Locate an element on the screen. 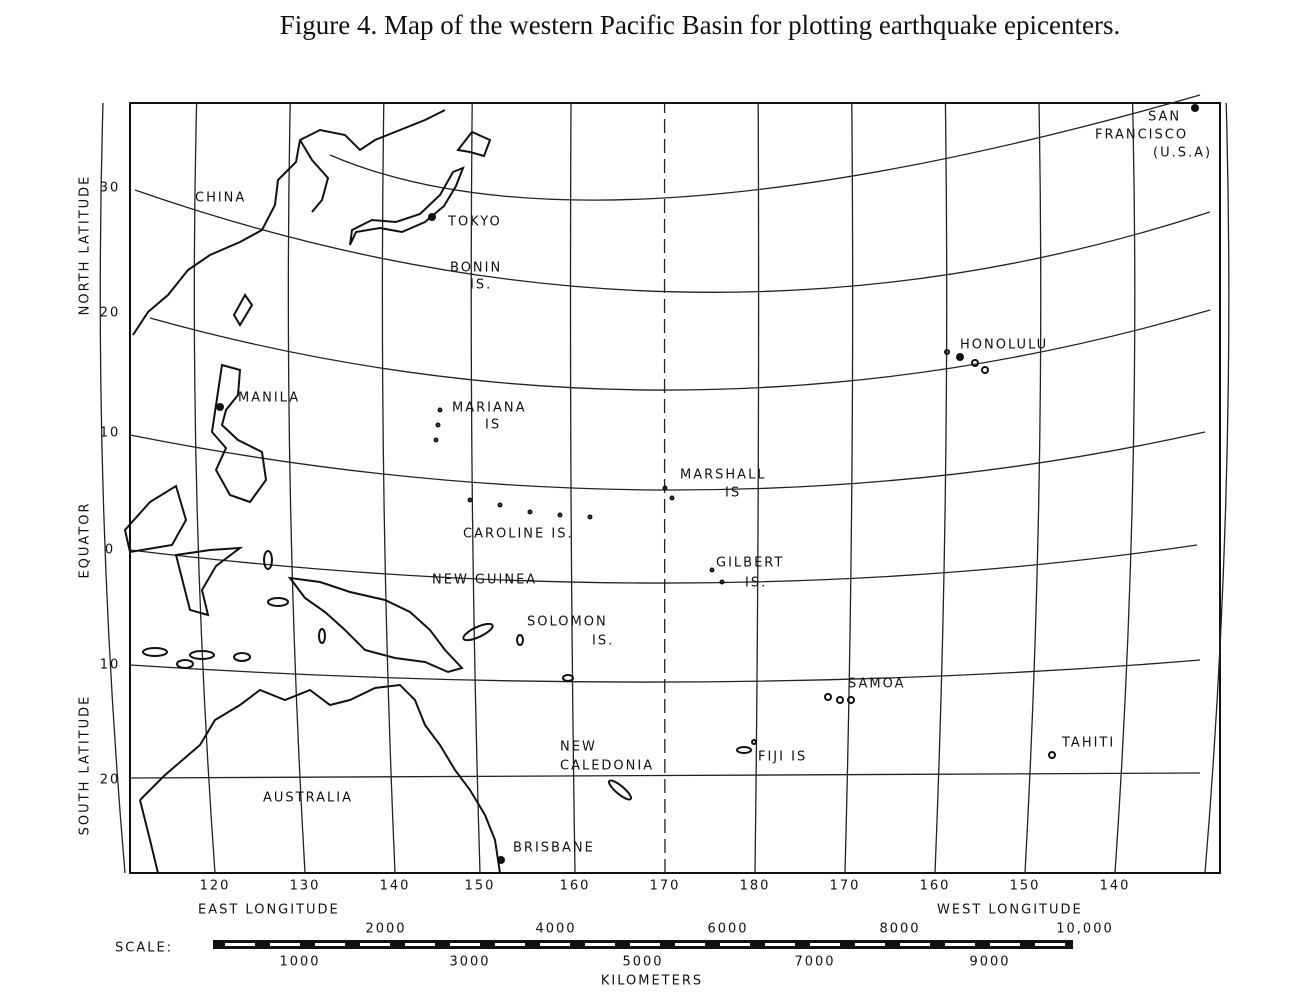  latitude-label: 30 is located at coordinates (110, 188).